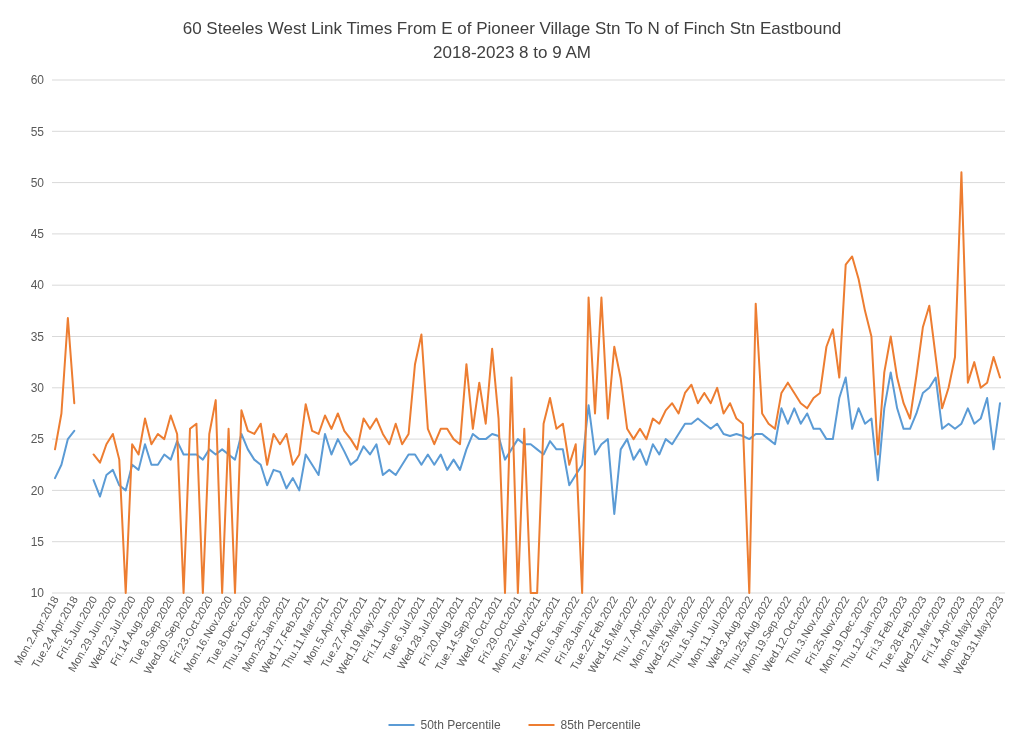 The image size is (1024, 745). Describe the element at coordinates (460, 725) in the screenshot. I see `legend-label: 50th Percentile` at that location.